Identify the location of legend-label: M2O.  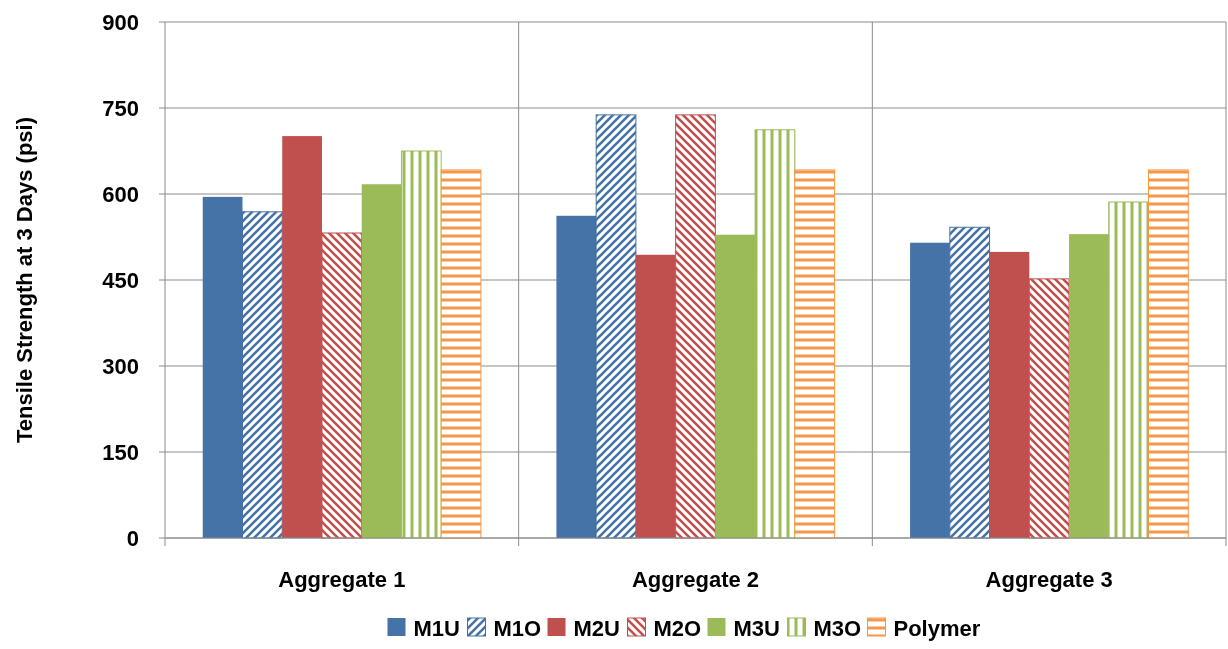
(677, 628).